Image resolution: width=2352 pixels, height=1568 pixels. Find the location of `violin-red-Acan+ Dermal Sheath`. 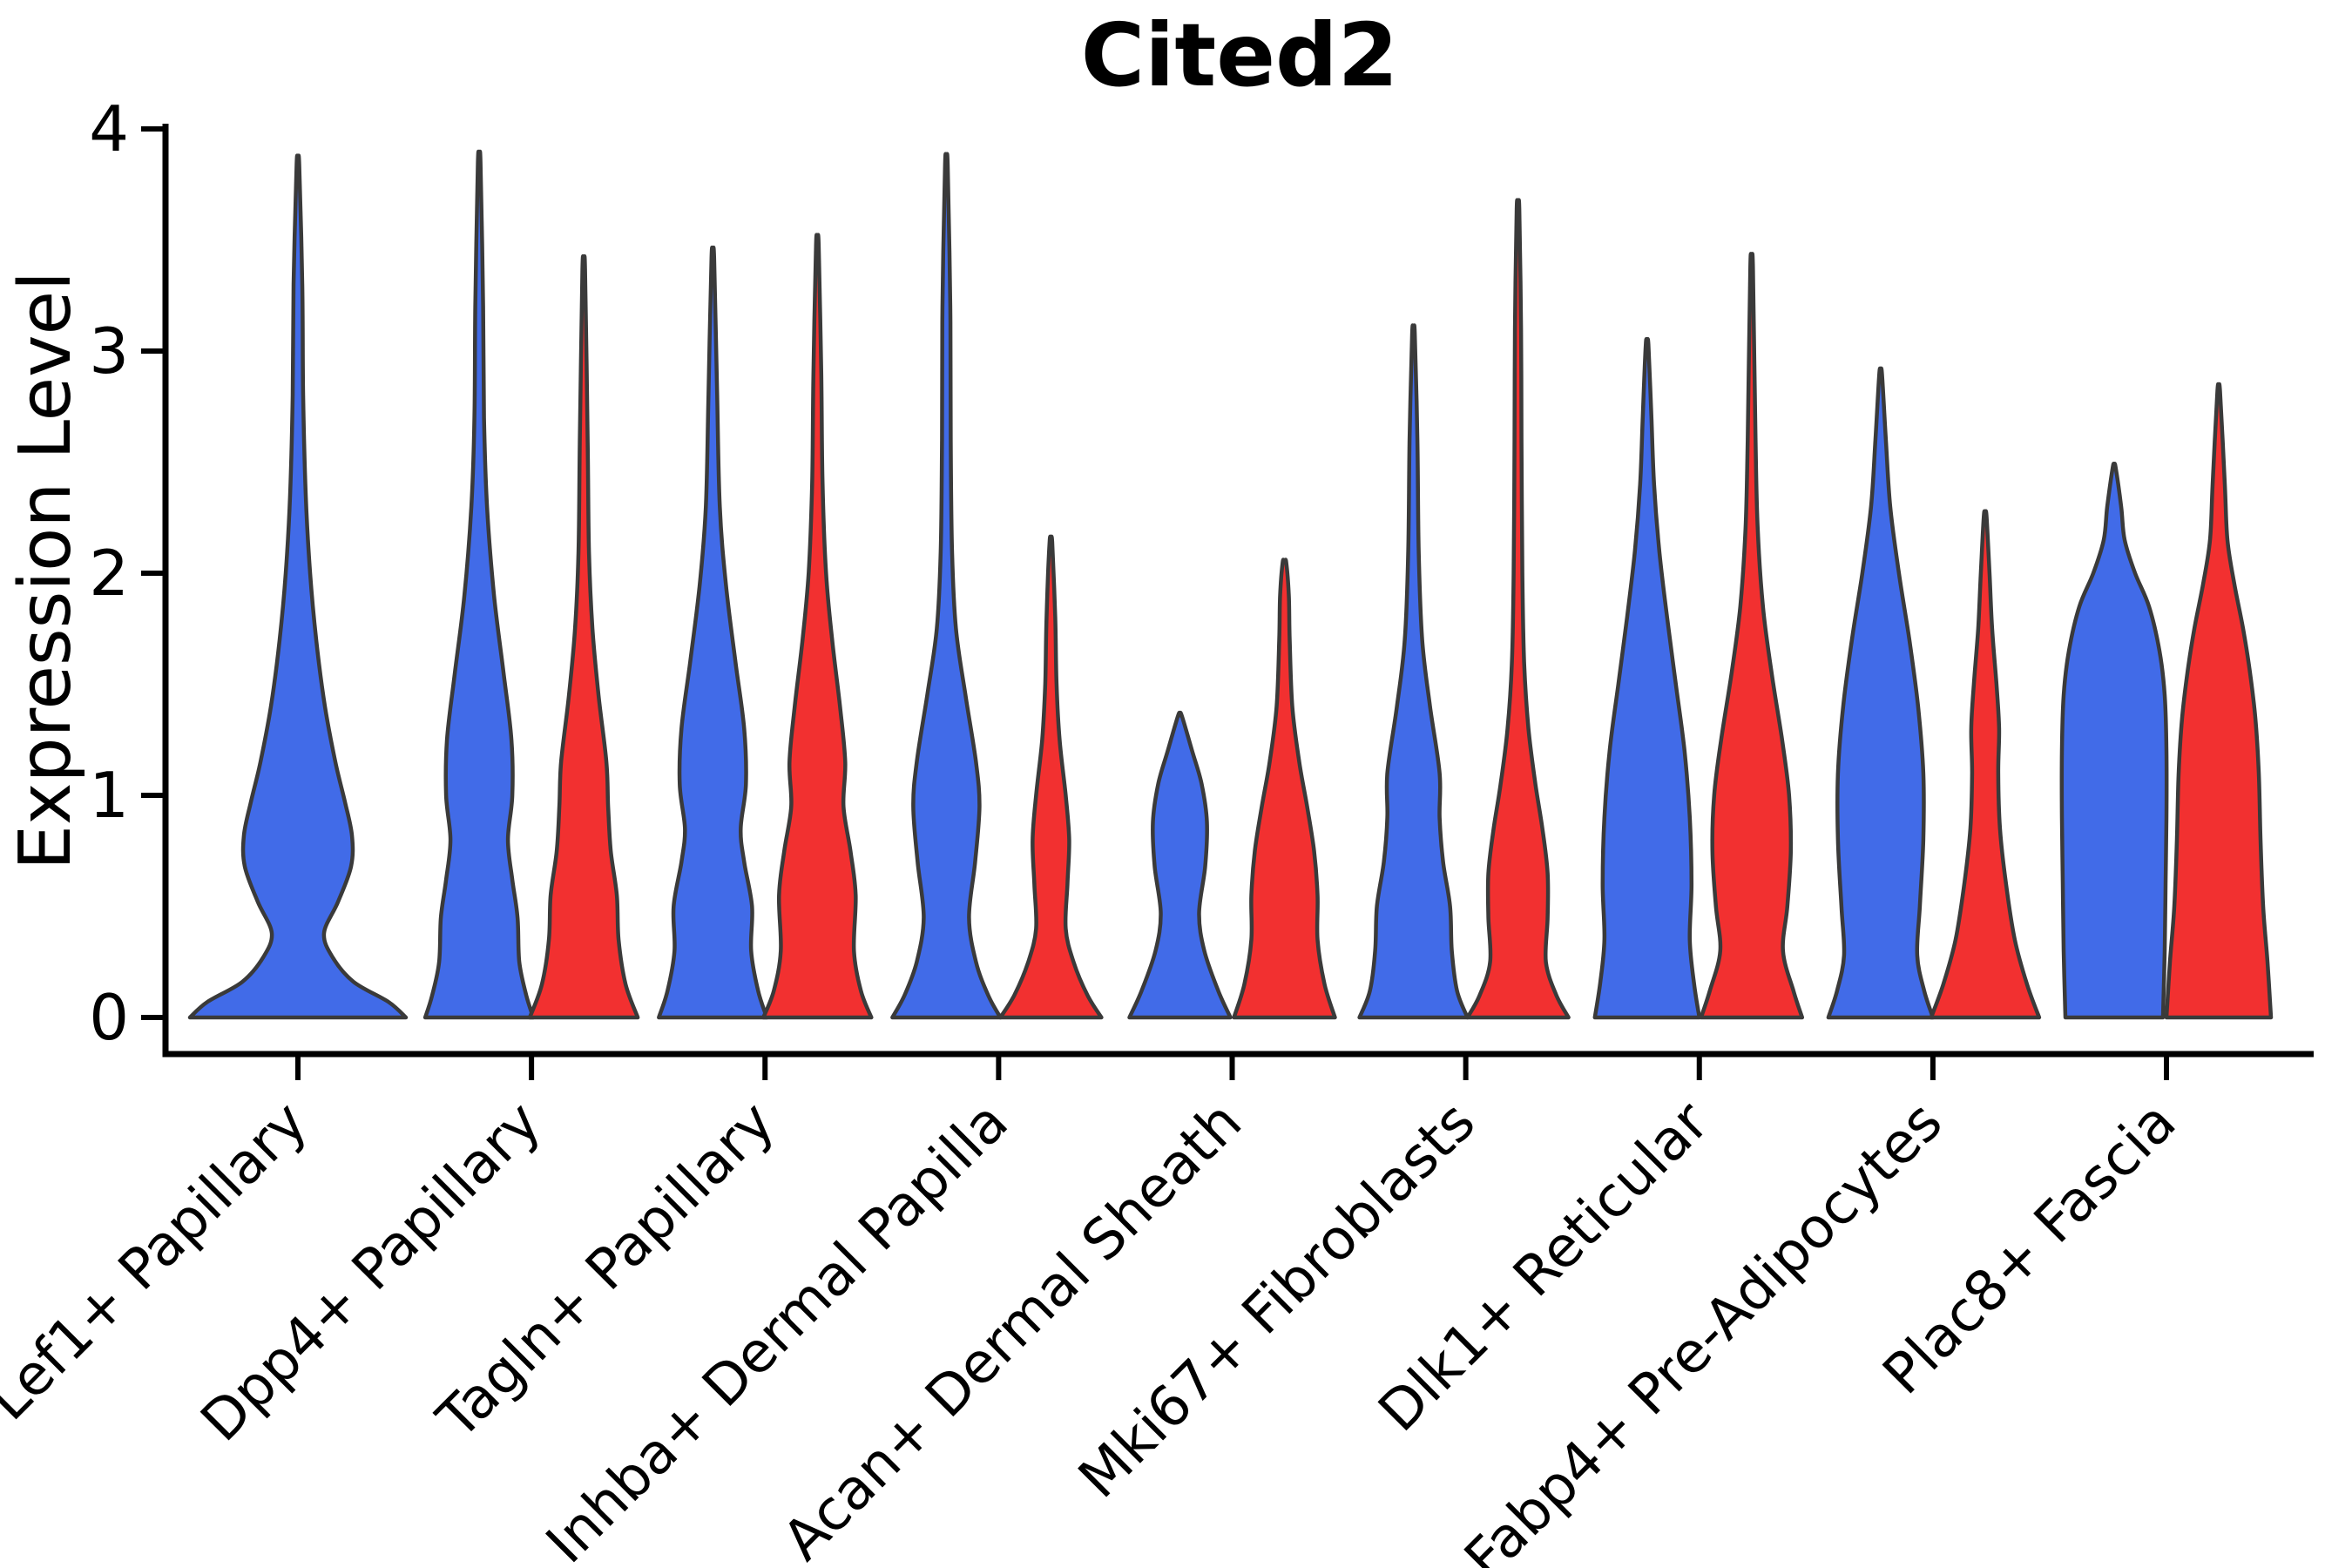

violin-red-Acan+ Dermal Sheath is located at coordinates (1284, 789).